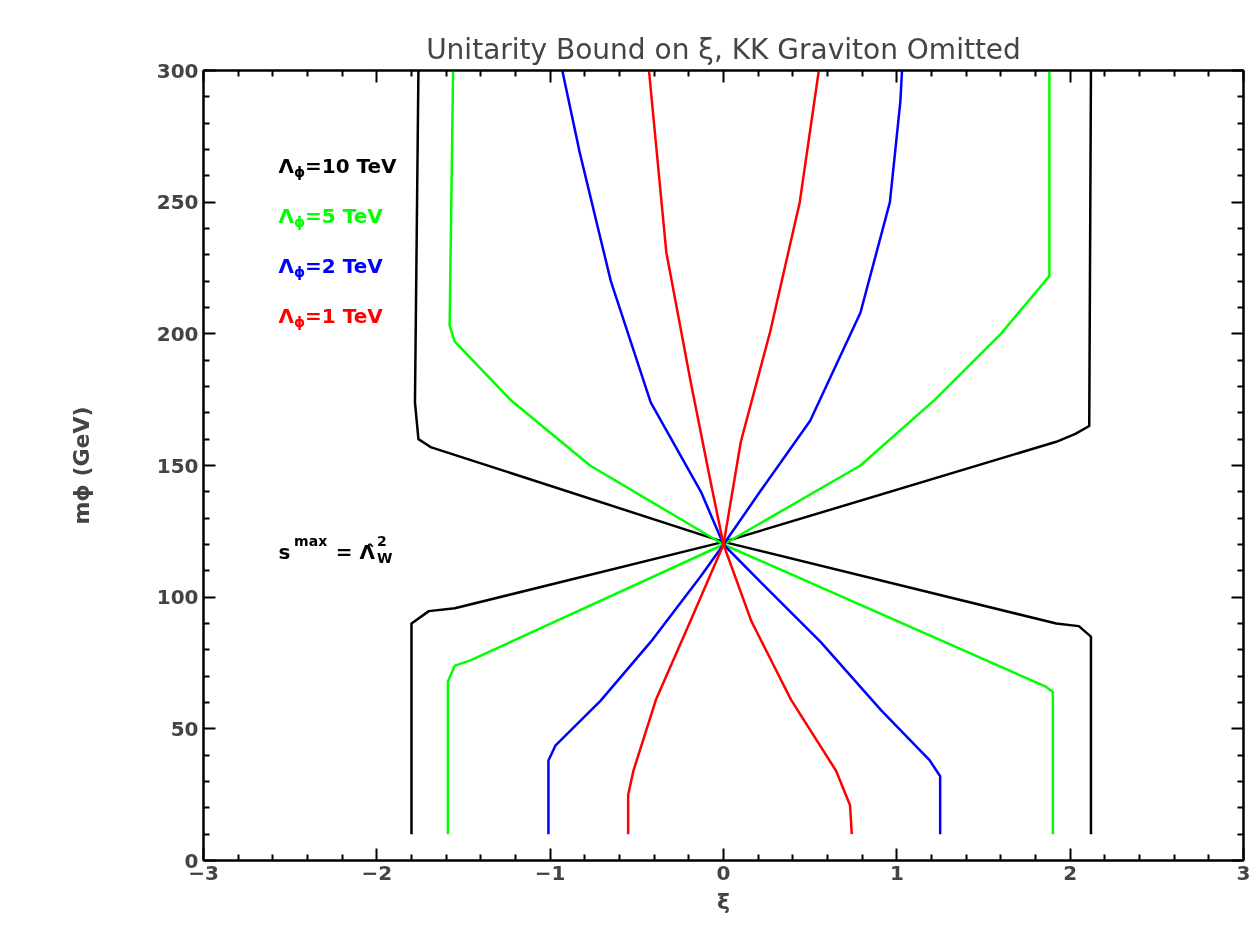  I want to click on y-tick-label: 300, so click(177, 70).